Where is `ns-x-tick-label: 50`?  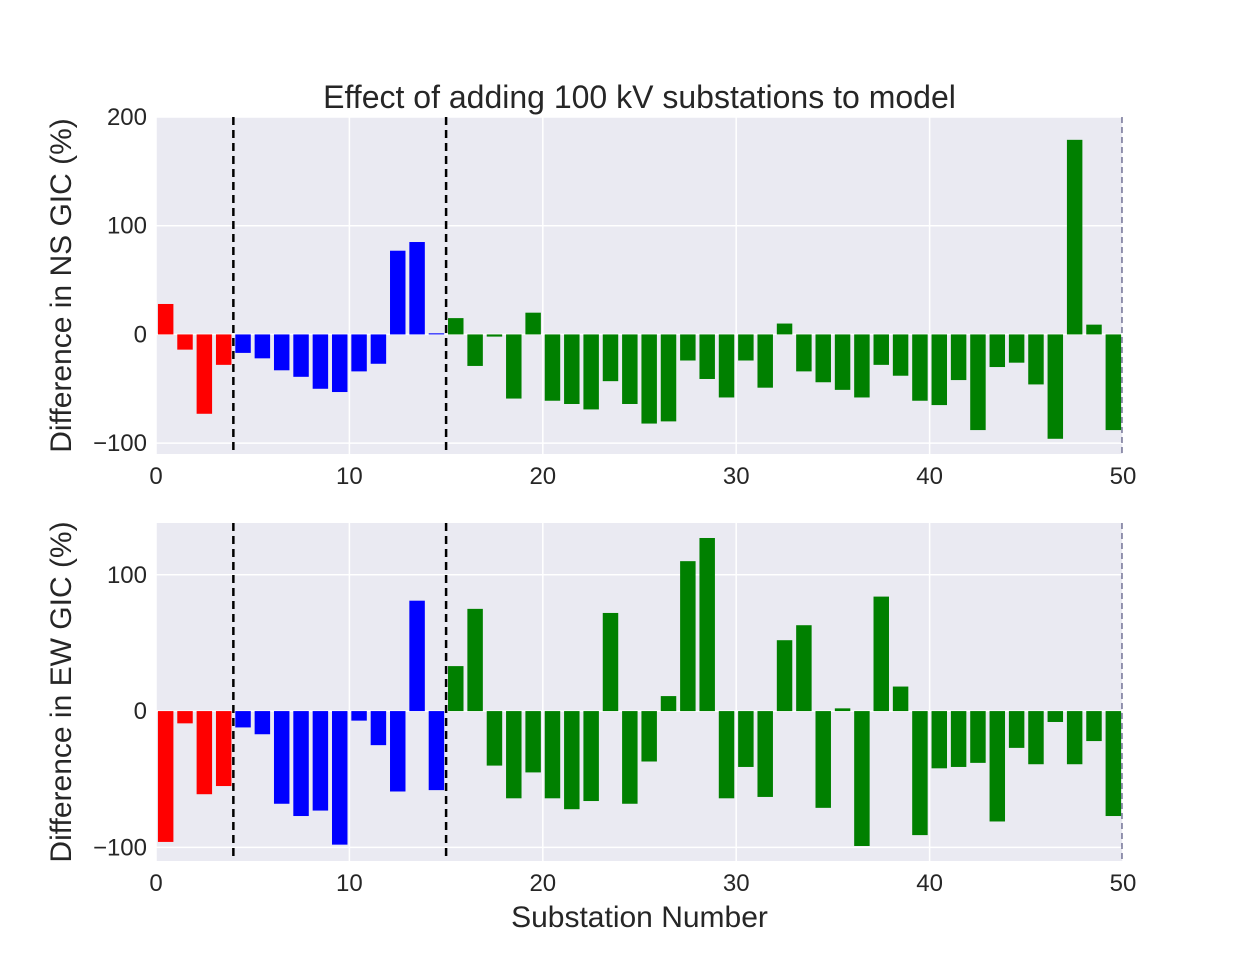 ns-x-tick-label: 50 is located at coordinates (1123, 476).